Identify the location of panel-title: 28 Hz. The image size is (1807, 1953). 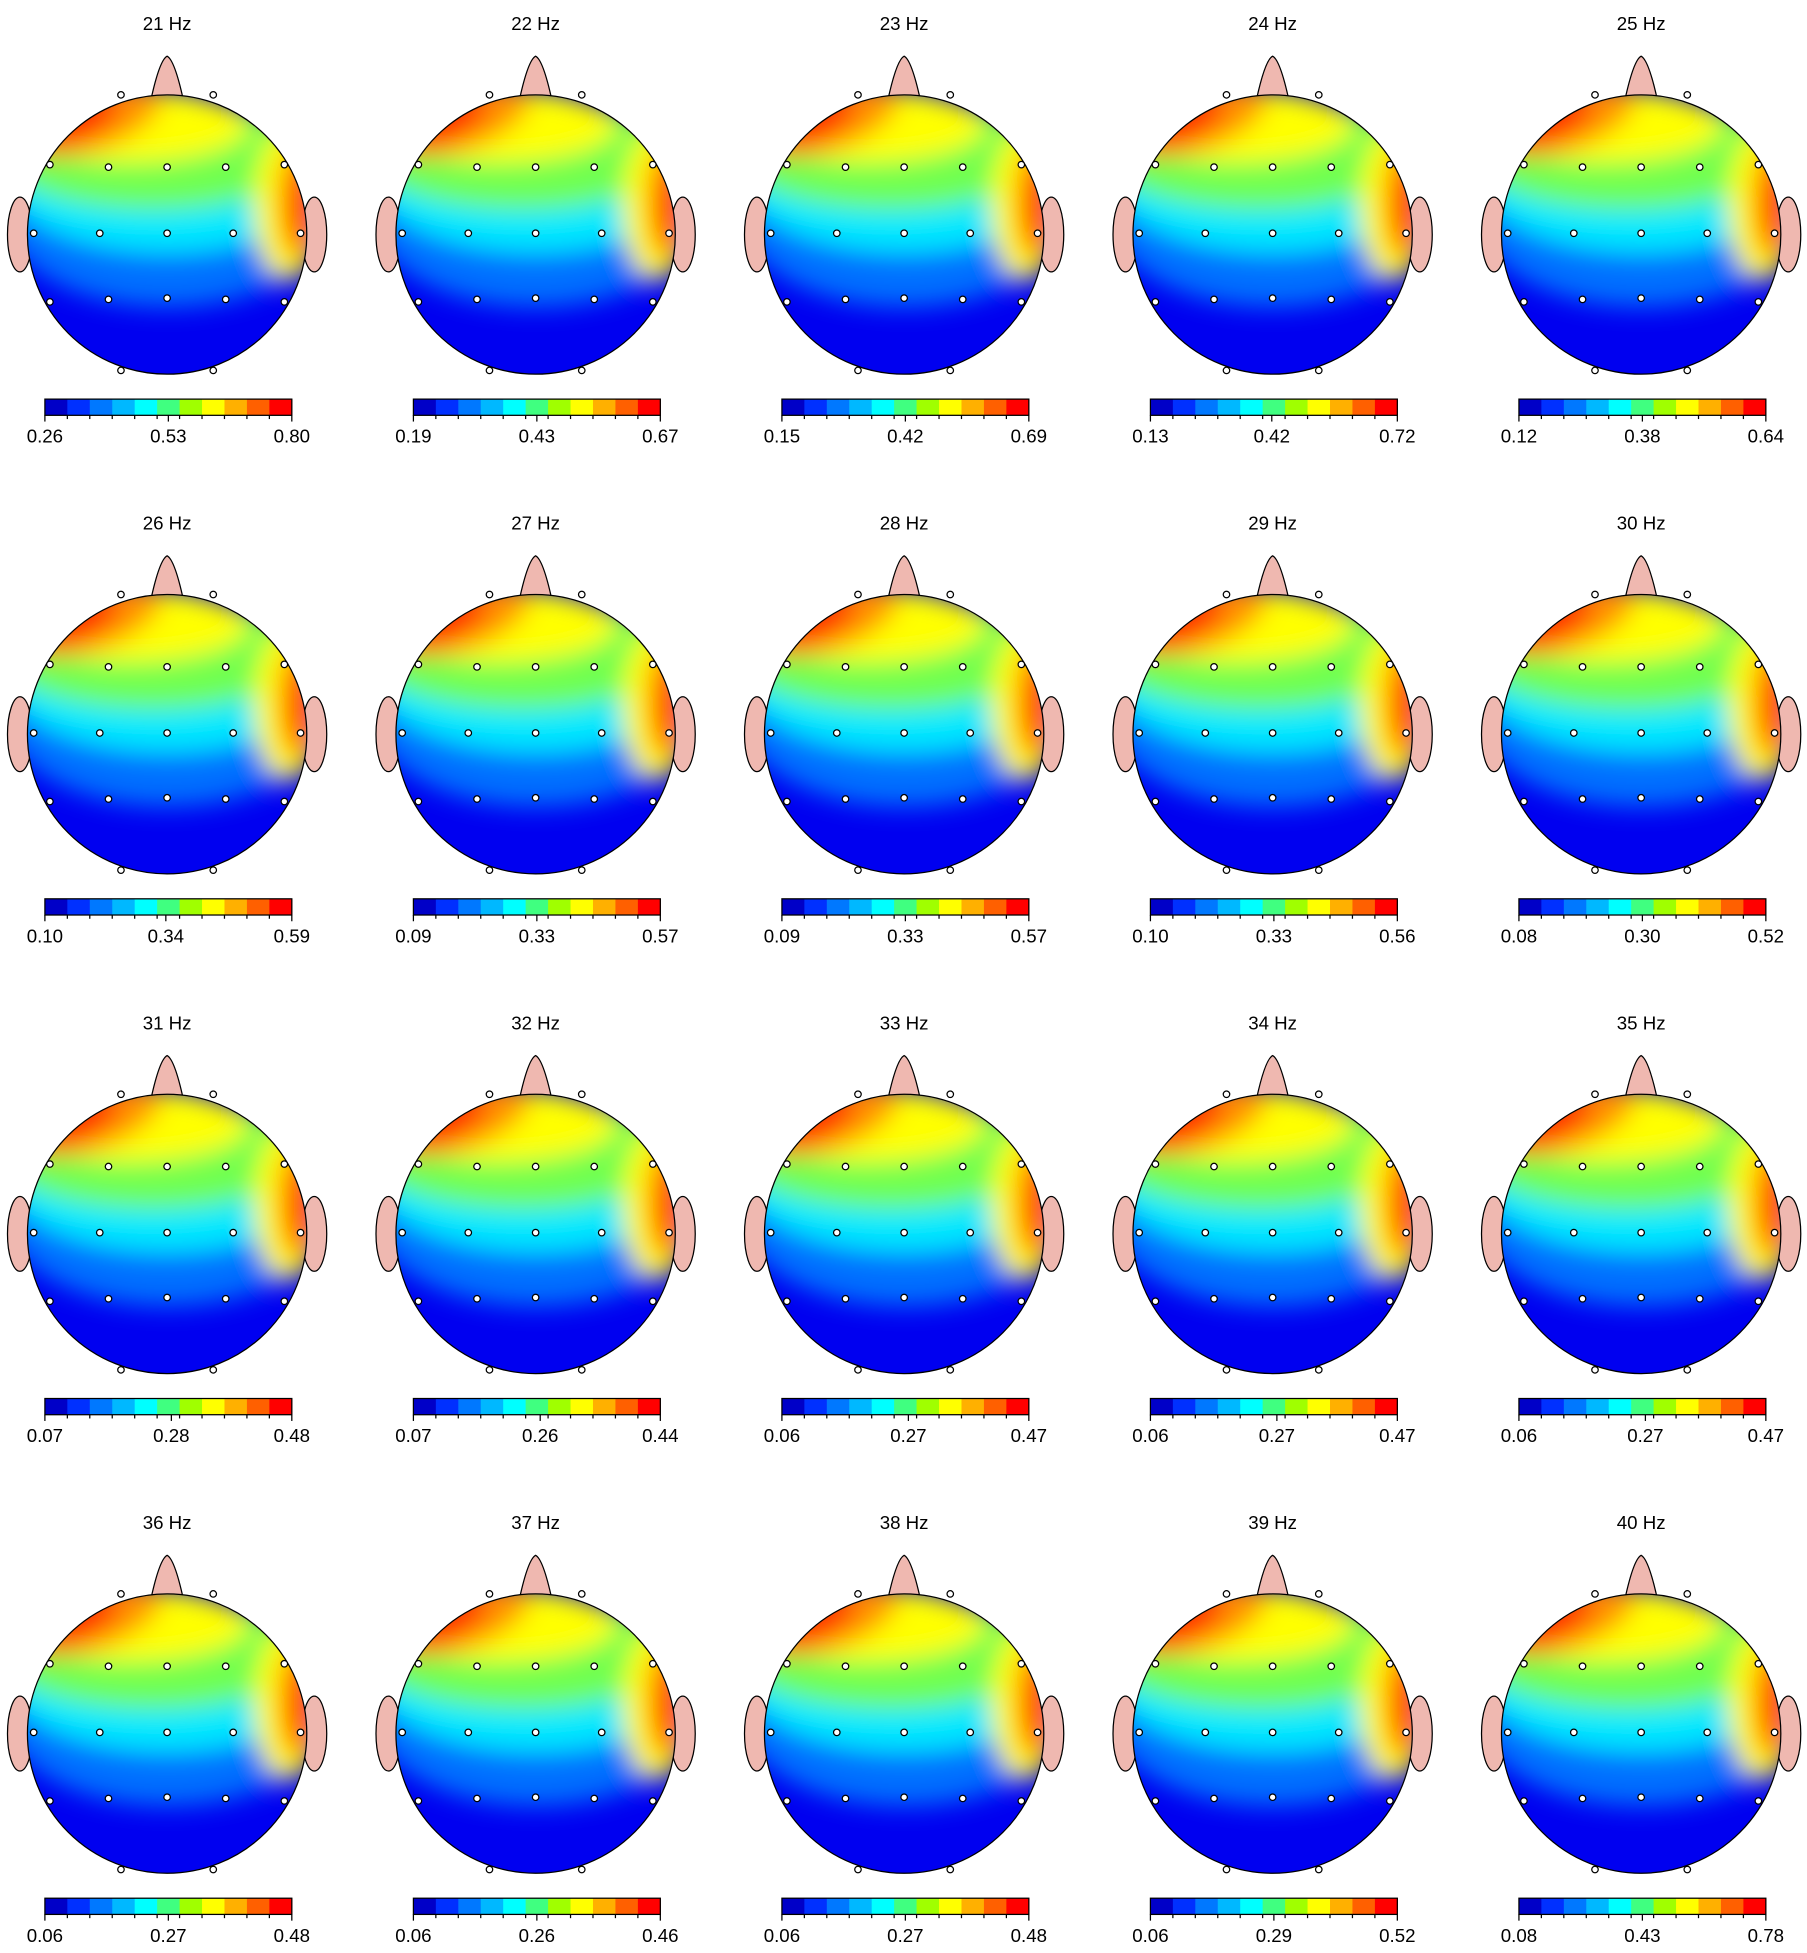
(904, 523).